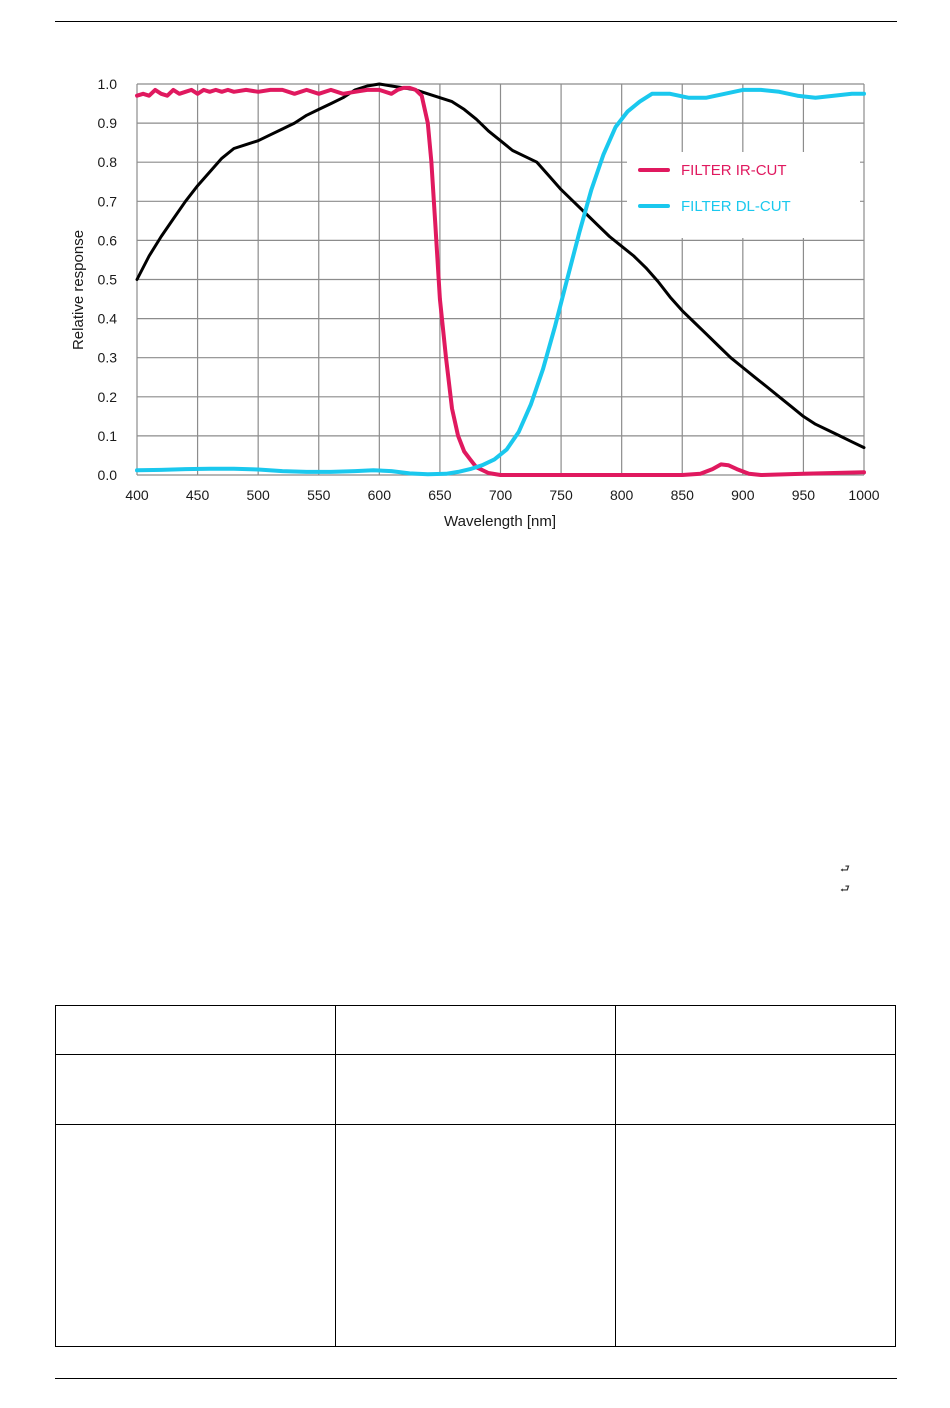  Describe the element at coordinates (734, 170) in the screenshot. I see `legend-label: FILTER IR-CUT` at that location.